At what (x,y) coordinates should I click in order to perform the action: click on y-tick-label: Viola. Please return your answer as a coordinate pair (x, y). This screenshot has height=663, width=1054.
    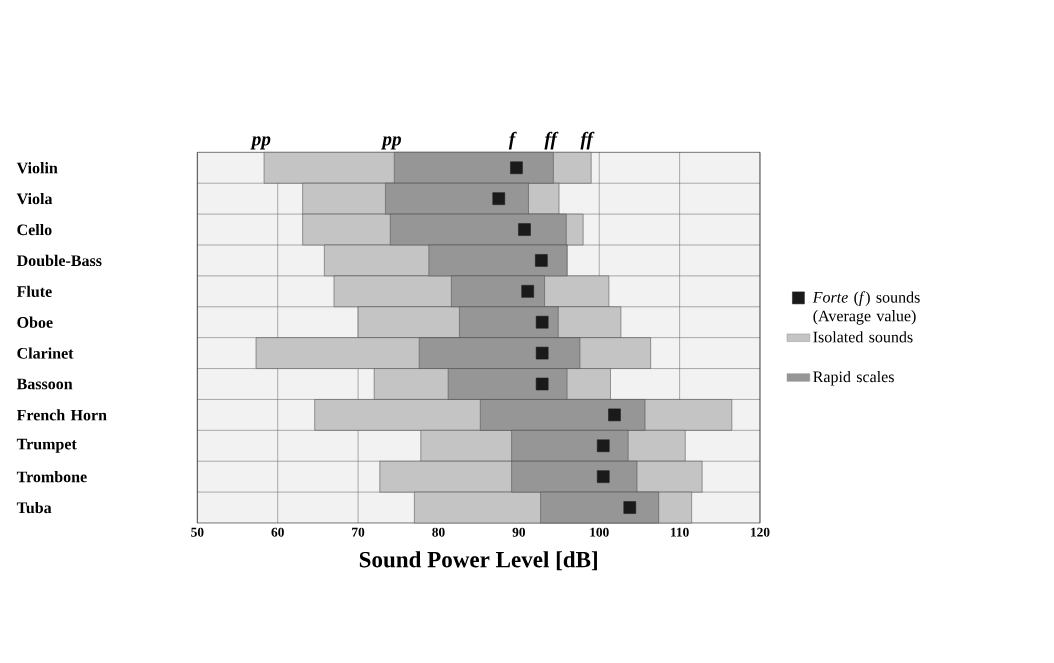
    Looking at the image, I should click on (34, 198).